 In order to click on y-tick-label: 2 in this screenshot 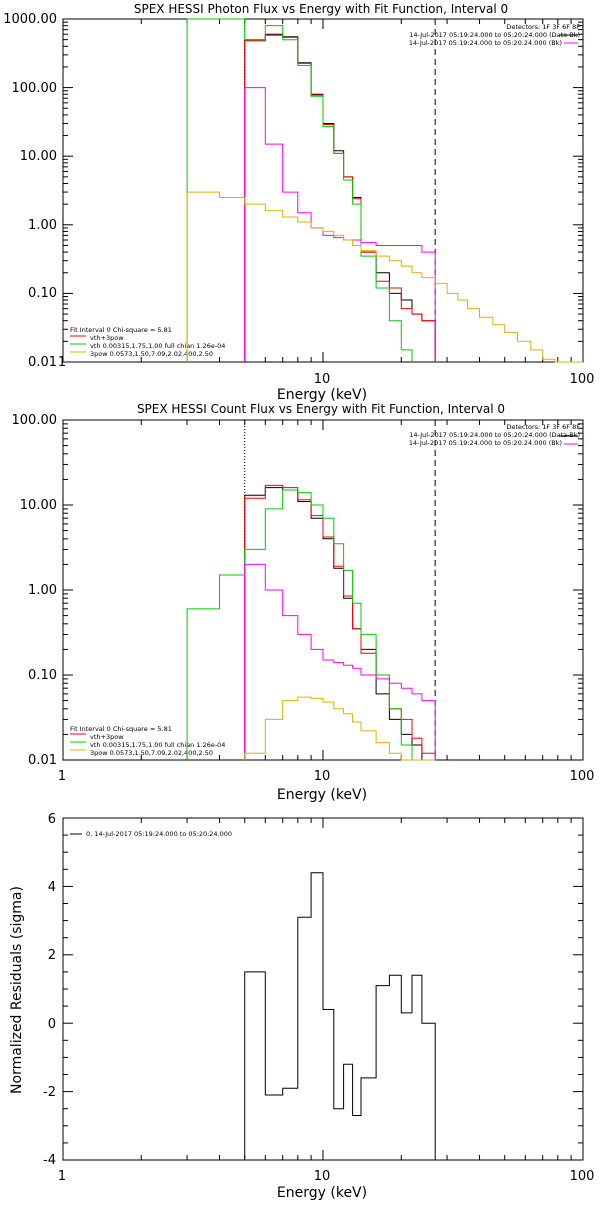, I will do `click(52, 955)`.